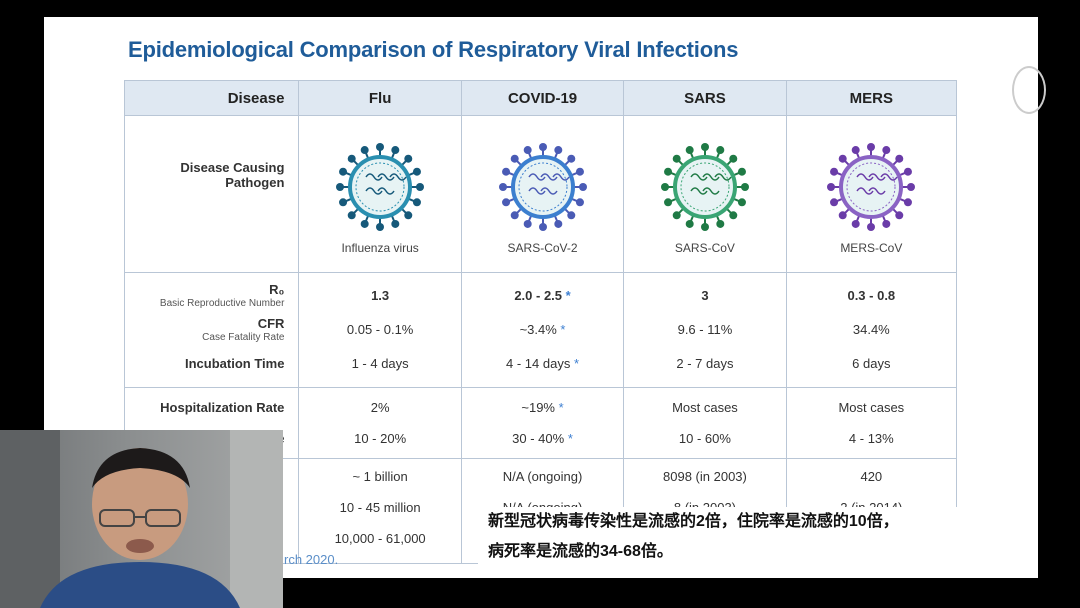 The height and width of the screenshot is (608, 1080). Describe the element at coordinates (705, 330) in the screenshot. I see `metrics-sars: 3 9.6 - 11% 2 - 7 days` at that location.